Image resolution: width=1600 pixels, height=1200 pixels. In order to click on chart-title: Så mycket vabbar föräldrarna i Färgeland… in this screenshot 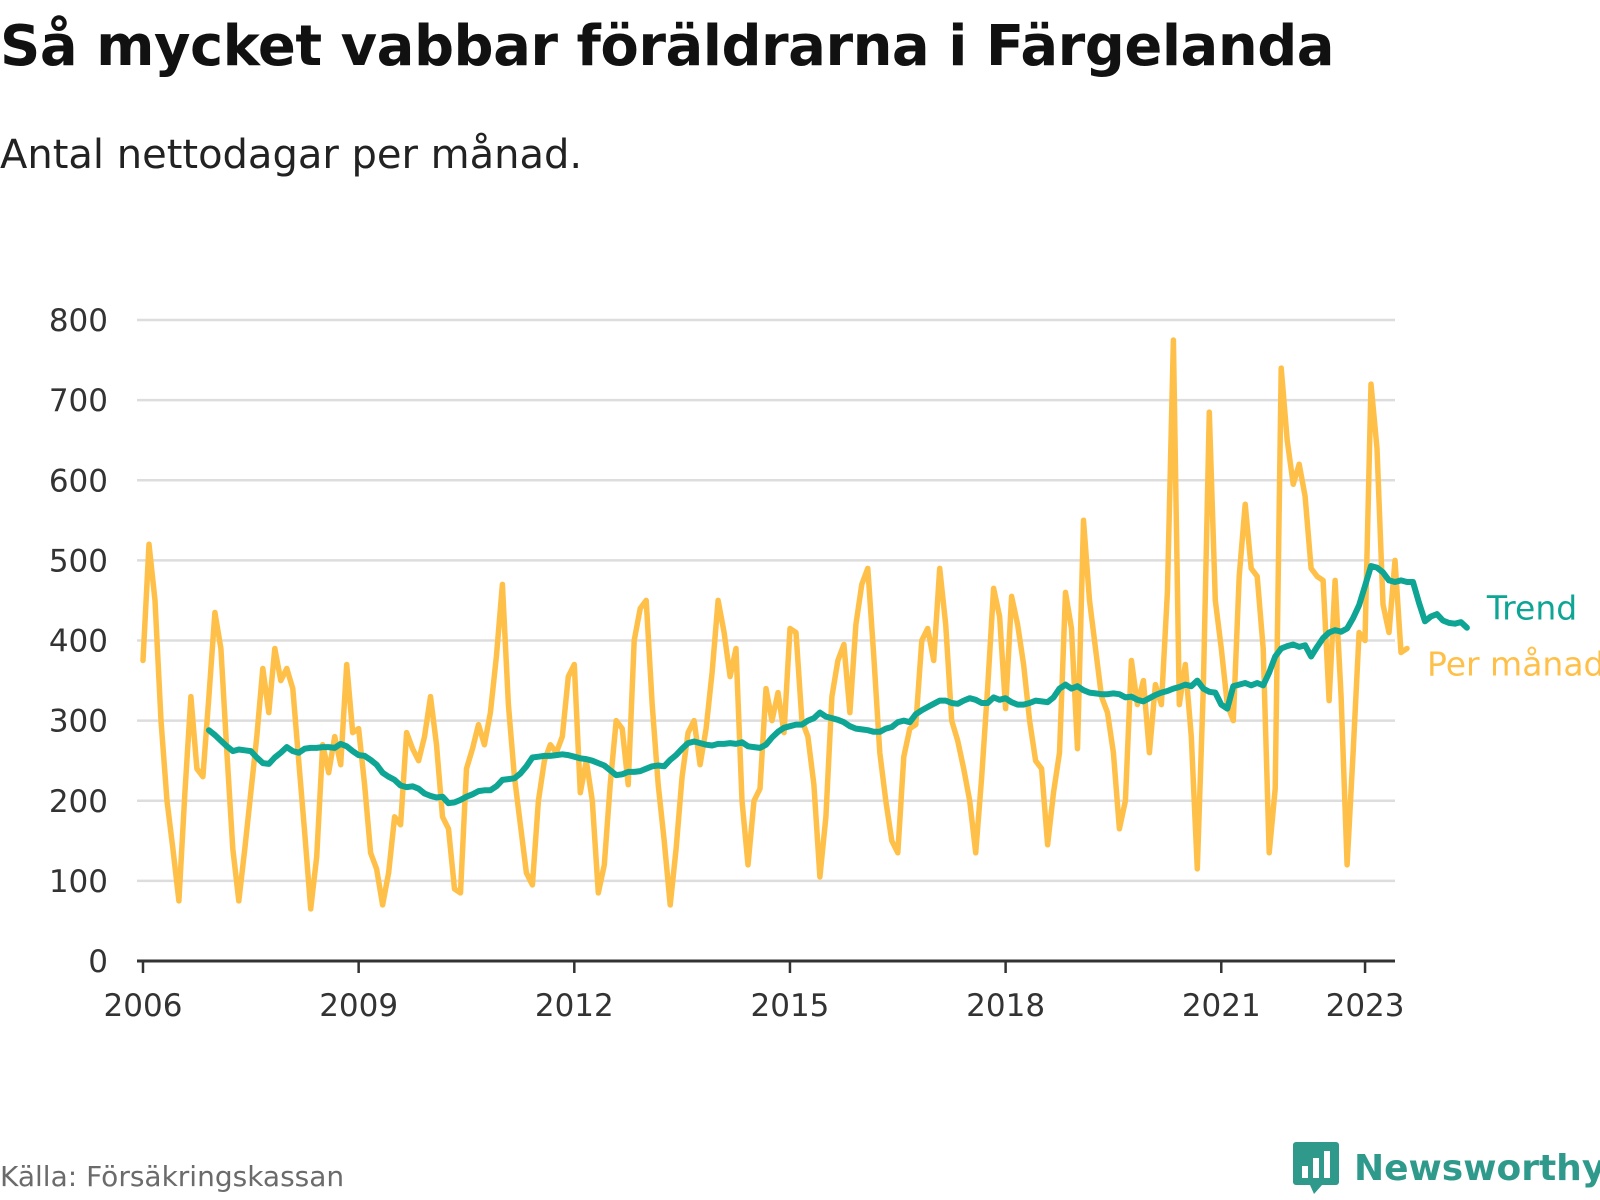, I will do `click(667, 46)`.